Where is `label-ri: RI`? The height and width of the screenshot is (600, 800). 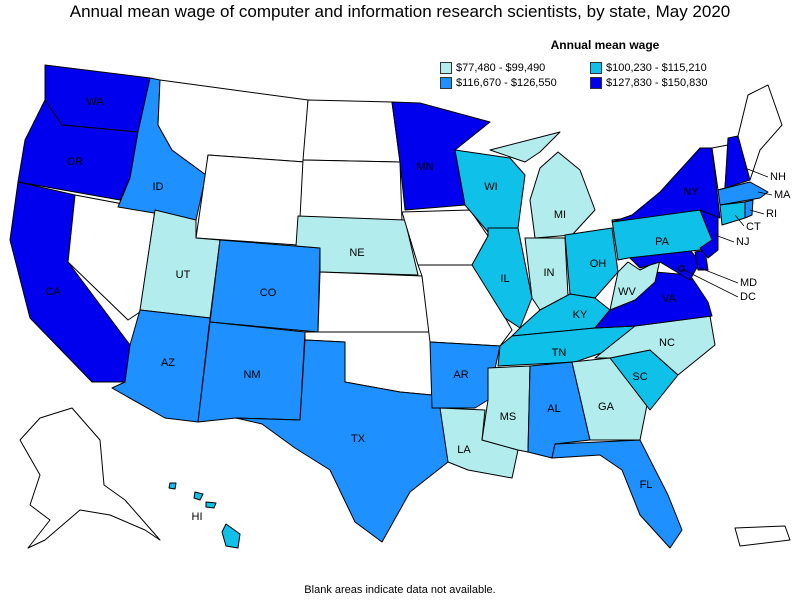 label-ri: RI is located at coordinates (771, 214).